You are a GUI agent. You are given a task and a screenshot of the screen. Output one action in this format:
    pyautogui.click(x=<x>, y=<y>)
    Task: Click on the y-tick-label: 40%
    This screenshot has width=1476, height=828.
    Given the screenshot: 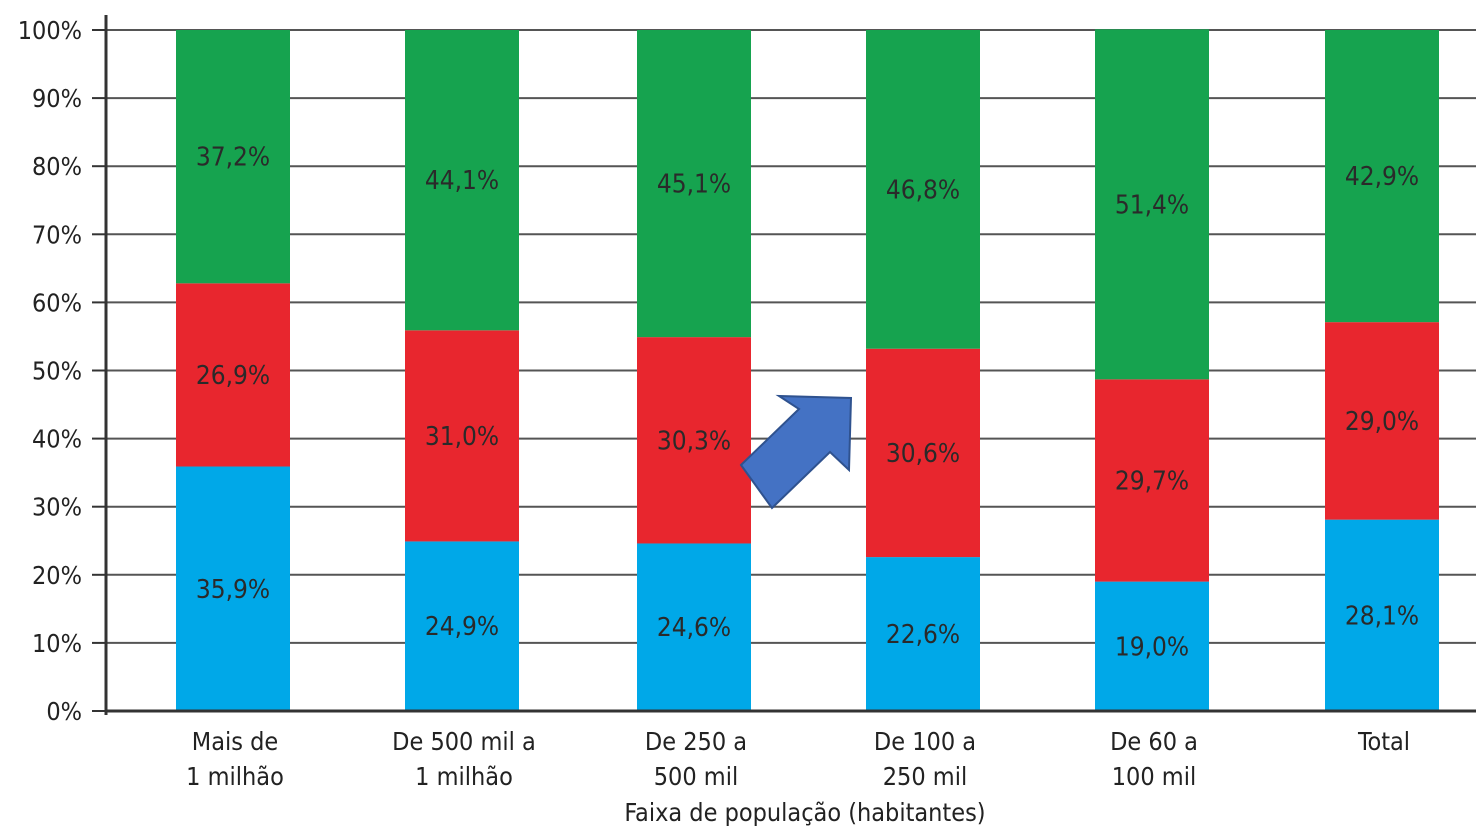 What is the action you would take?
    pyautogui.click(x=57, y=439)
    